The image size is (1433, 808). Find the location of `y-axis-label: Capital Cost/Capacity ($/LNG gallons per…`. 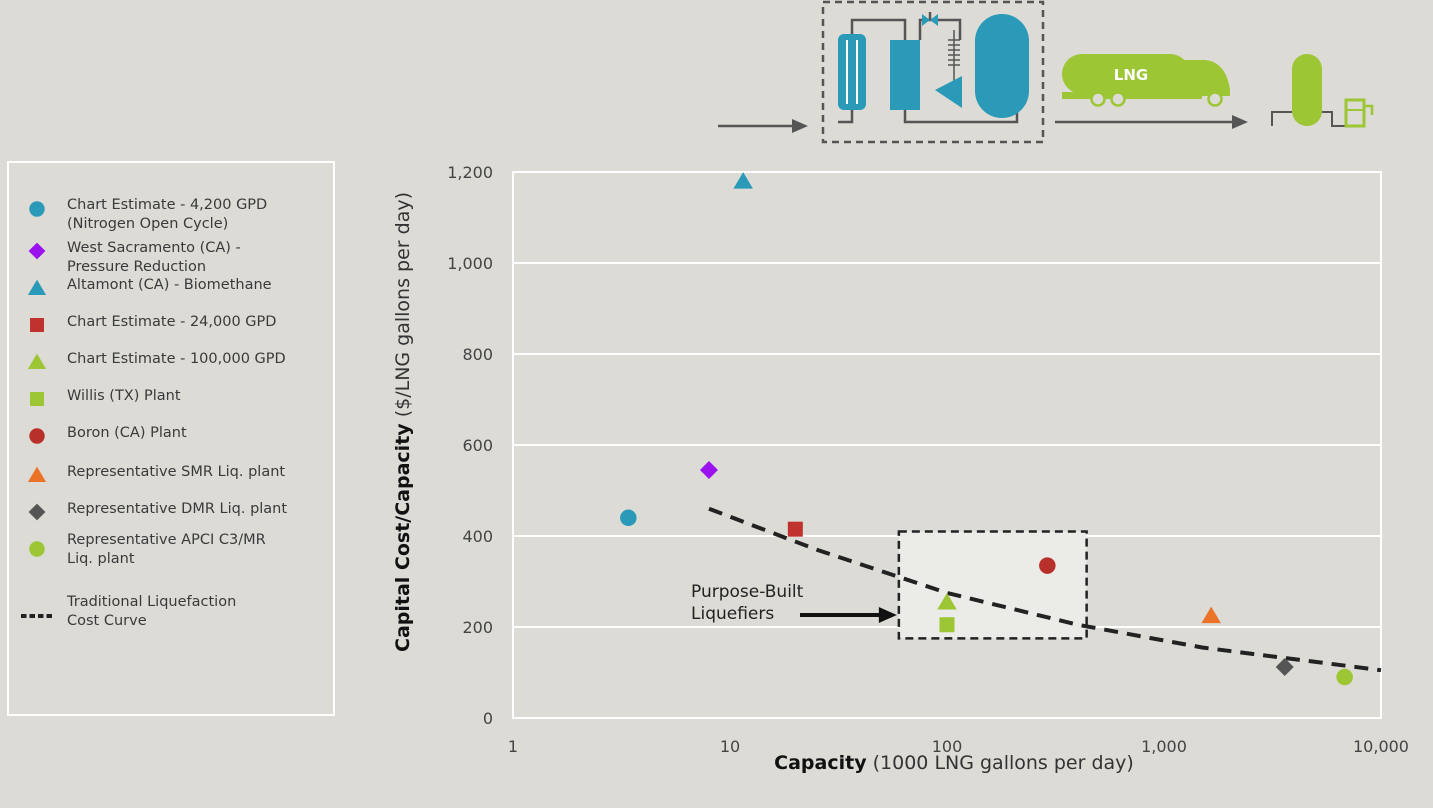

y-axis-label: Capital Cost/Capacity ($/LNG gallons per… is located at coordinates (403, 422).